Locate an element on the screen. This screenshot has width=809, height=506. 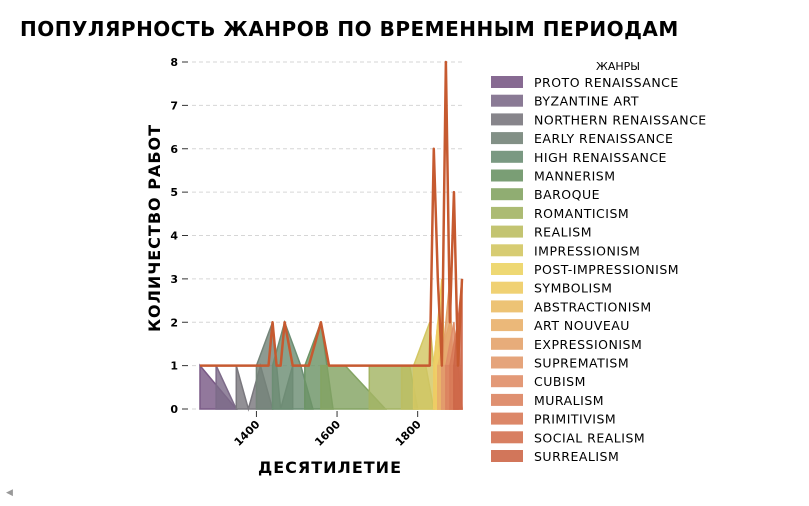
legend-item: MURALISM is located at coordinates (547, 400).